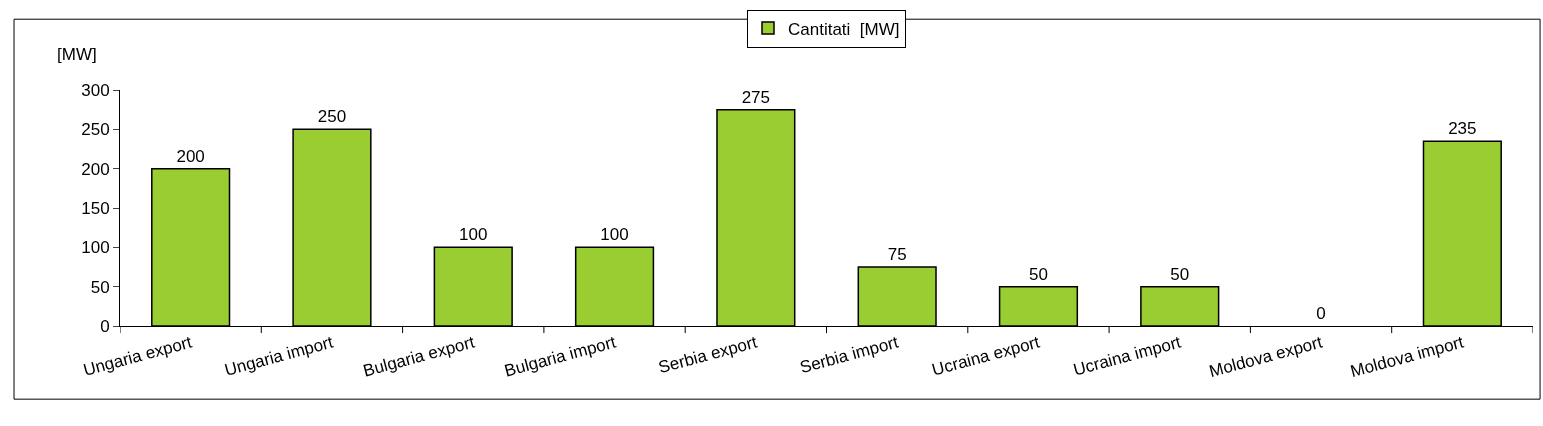 This screenshot has height=426, width=1543. I want to click on x-tick-label: Bulgaria export, so click(419, 356).